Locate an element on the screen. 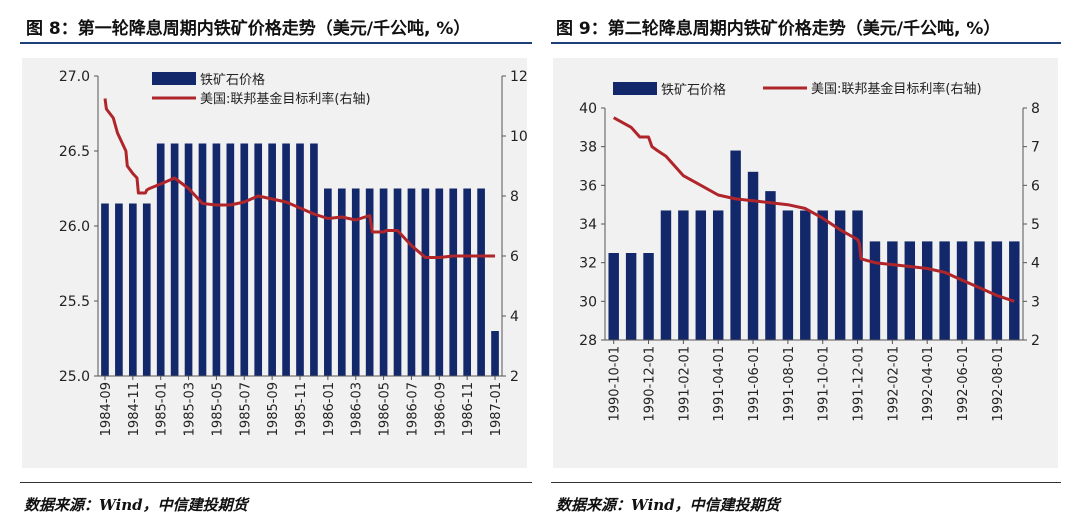 Image resolution: width=1080 pixels, height=530 pixels. x-tick-label: 1991-12-01 is located at coordinates (859, 384).